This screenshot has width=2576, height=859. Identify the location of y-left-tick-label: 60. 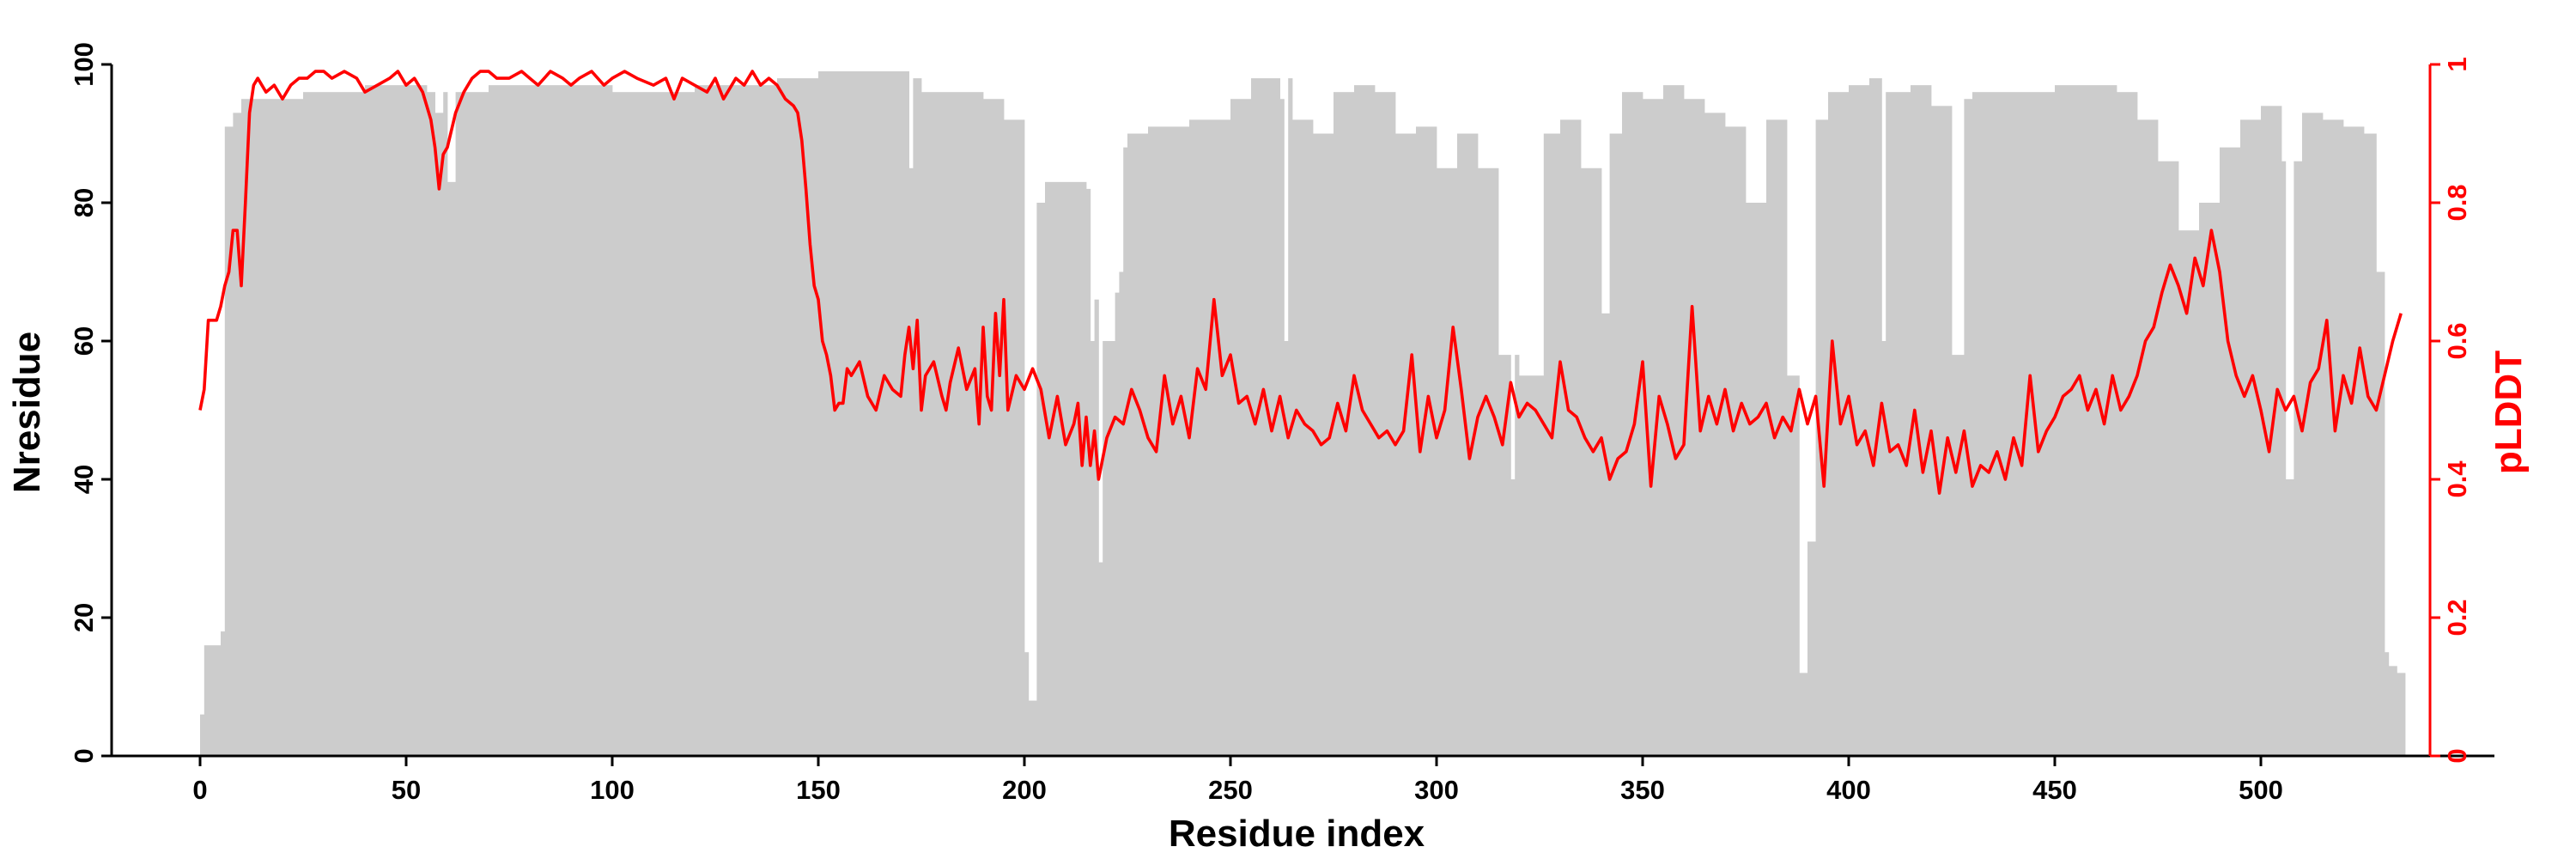
(84, 341).